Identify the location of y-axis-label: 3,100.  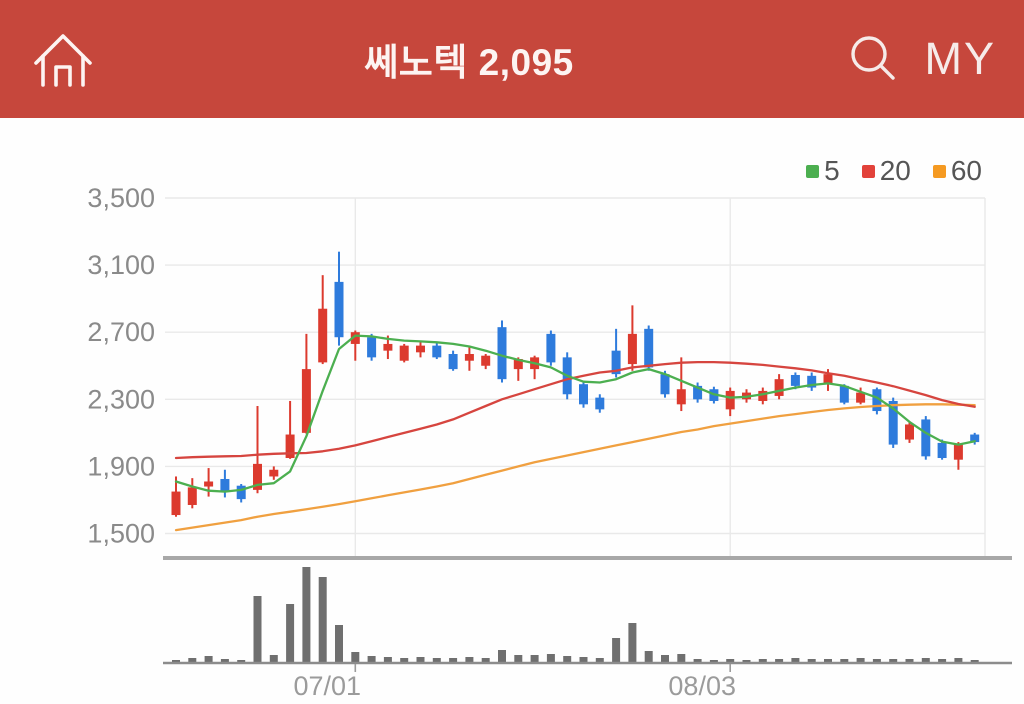
(121, 265).